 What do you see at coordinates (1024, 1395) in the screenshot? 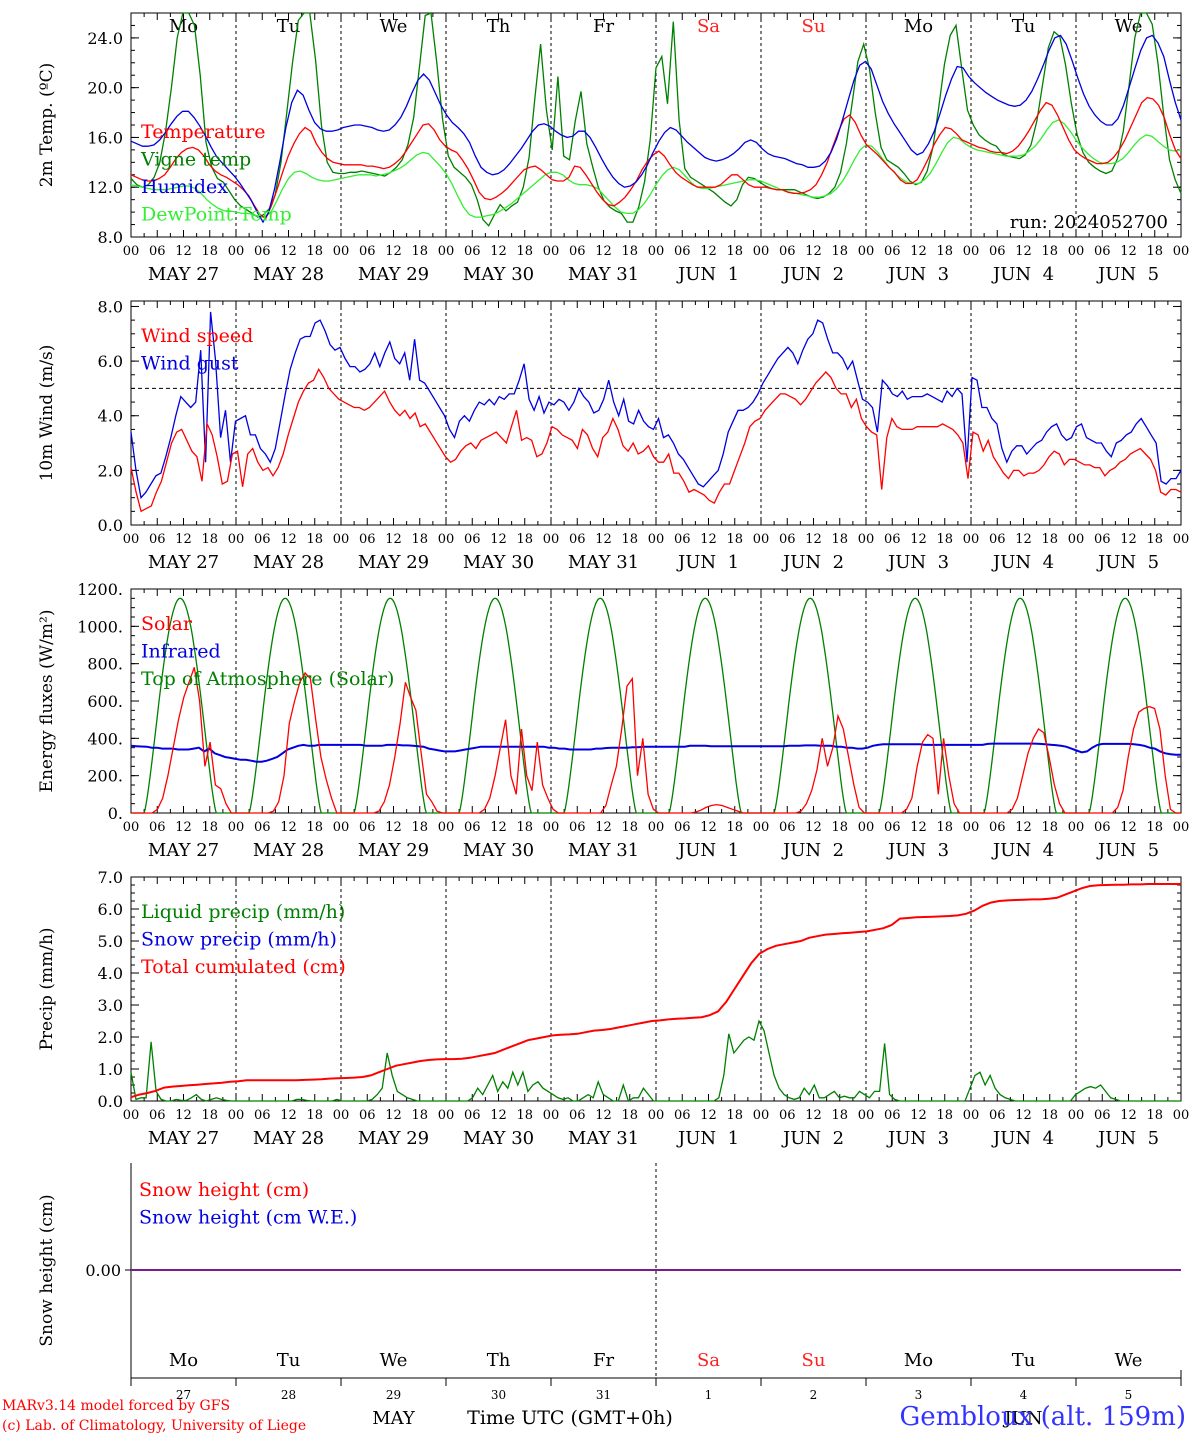
I see `day-number-label: 4` at bounding box center [1024, 1395].